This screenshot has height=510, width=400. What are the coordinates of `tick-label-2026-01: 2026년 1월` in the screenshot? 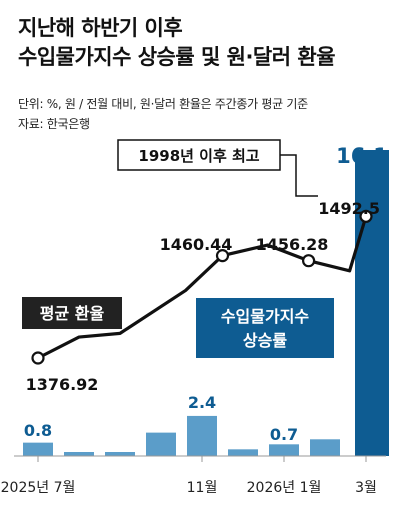 It's located at (284, 488).